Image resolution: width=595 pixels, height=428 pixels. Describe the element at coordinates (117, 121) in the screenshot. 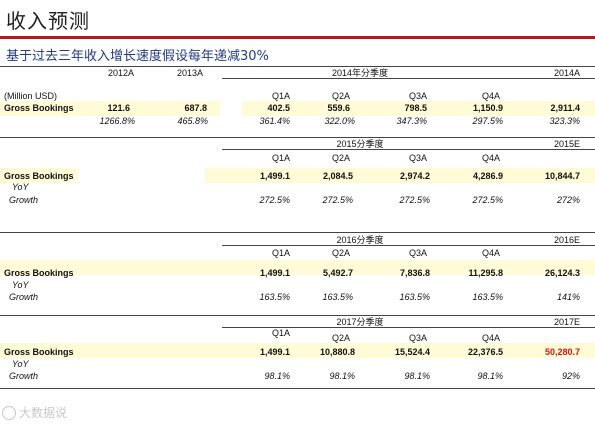

I see `growth-value: 1266.8%` at that location.